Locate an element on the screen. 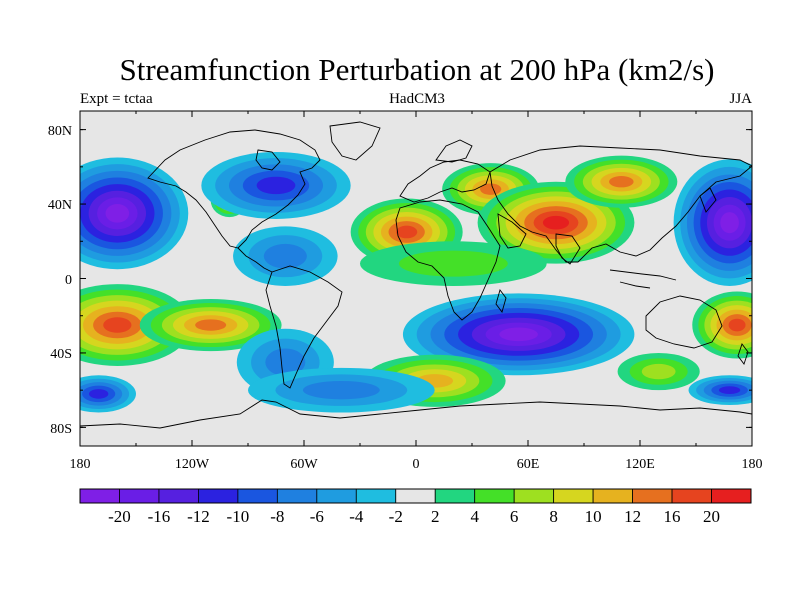 This screenshot has height=600, width=800. colorbar-label: -12 is located at coordinates (198, 516).